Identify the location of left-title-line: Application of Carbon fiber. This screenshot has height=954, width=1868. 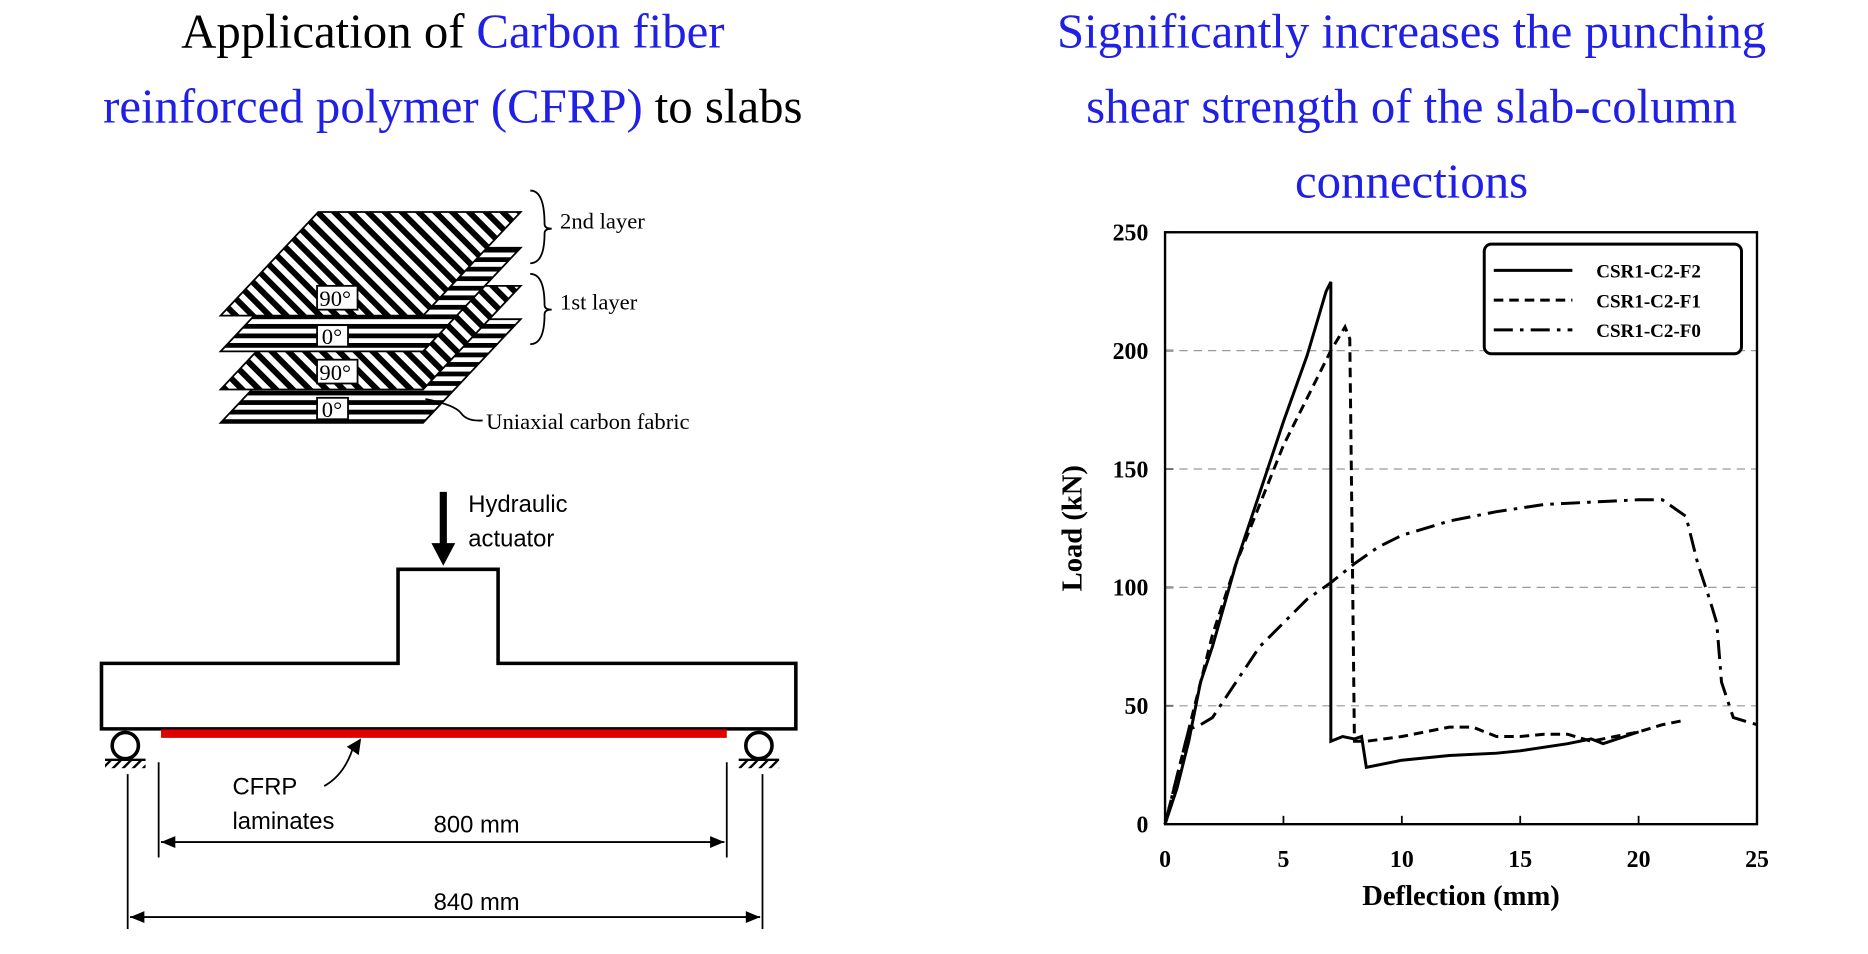
(452, 31).